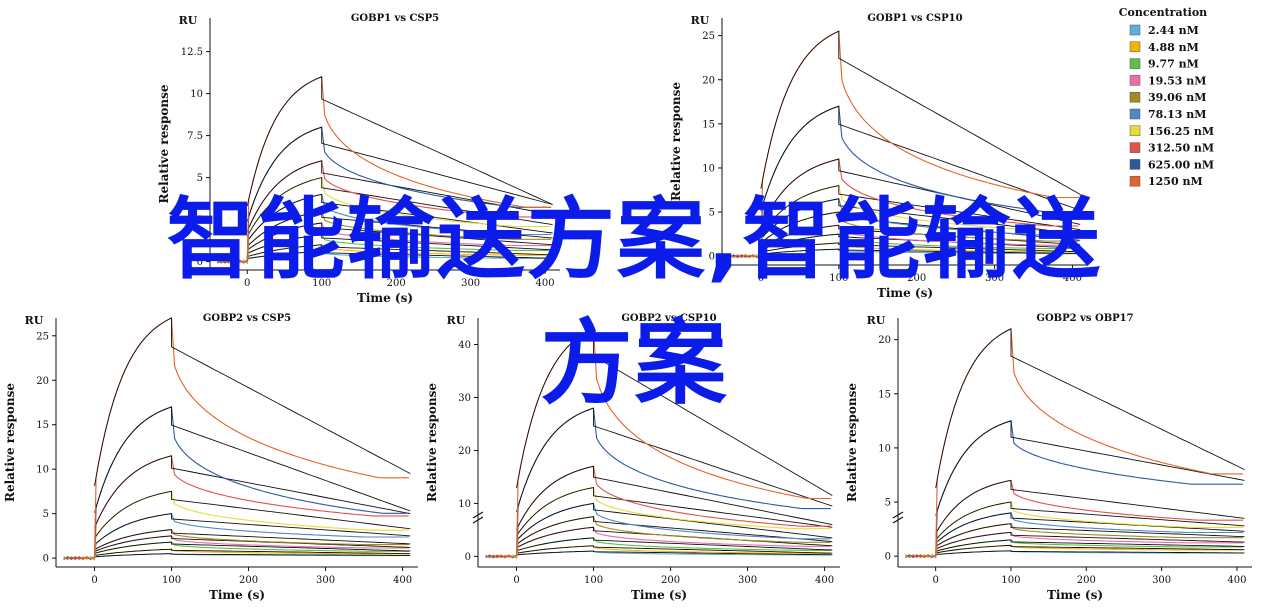 The image size is (1269, 610). What do you see at coordinates (1175, 181) in the screenshot?
I see `legend-entry: 1250 nM` at bounding box center [1175, 181].